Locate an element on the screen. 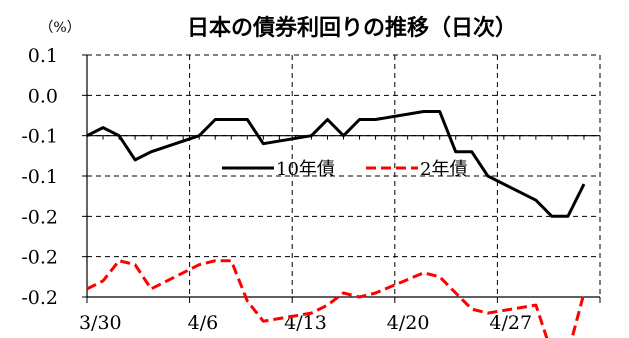 This screenshot has width=629, height=338. x-tick-label: 4/6 is located at coordinates (203, 323).